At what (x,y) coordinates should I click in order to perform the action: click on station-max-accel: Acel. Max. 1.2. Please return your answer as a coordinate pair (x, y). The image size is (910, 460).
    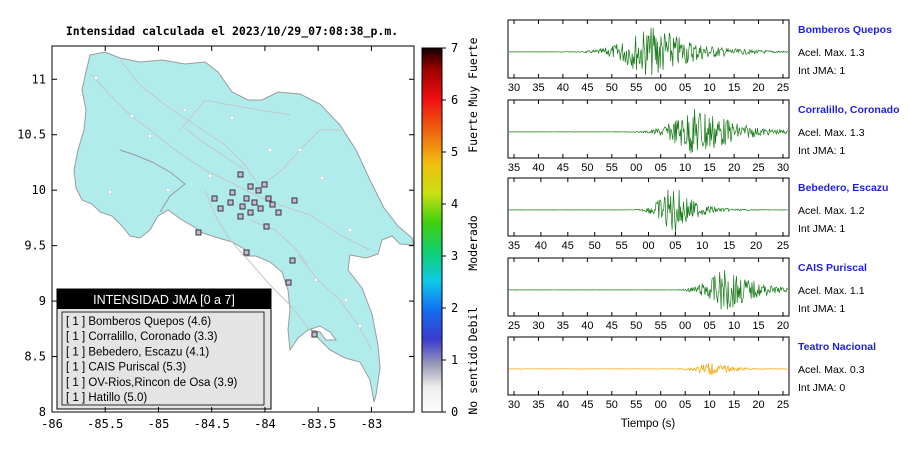
    Looking at the image, I should click on (831, 211).